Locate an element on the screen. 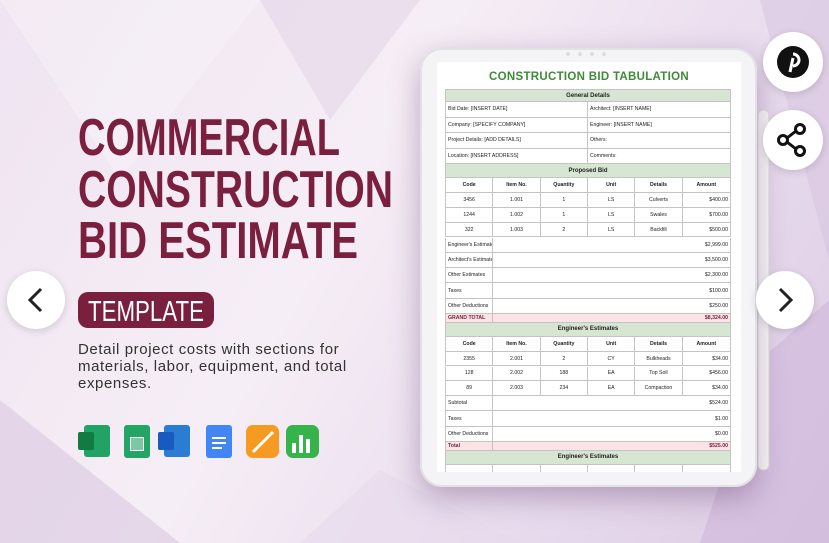 This screenshot has height=543, width=829. cell: $456.00 is located at coordinates (718, 373).